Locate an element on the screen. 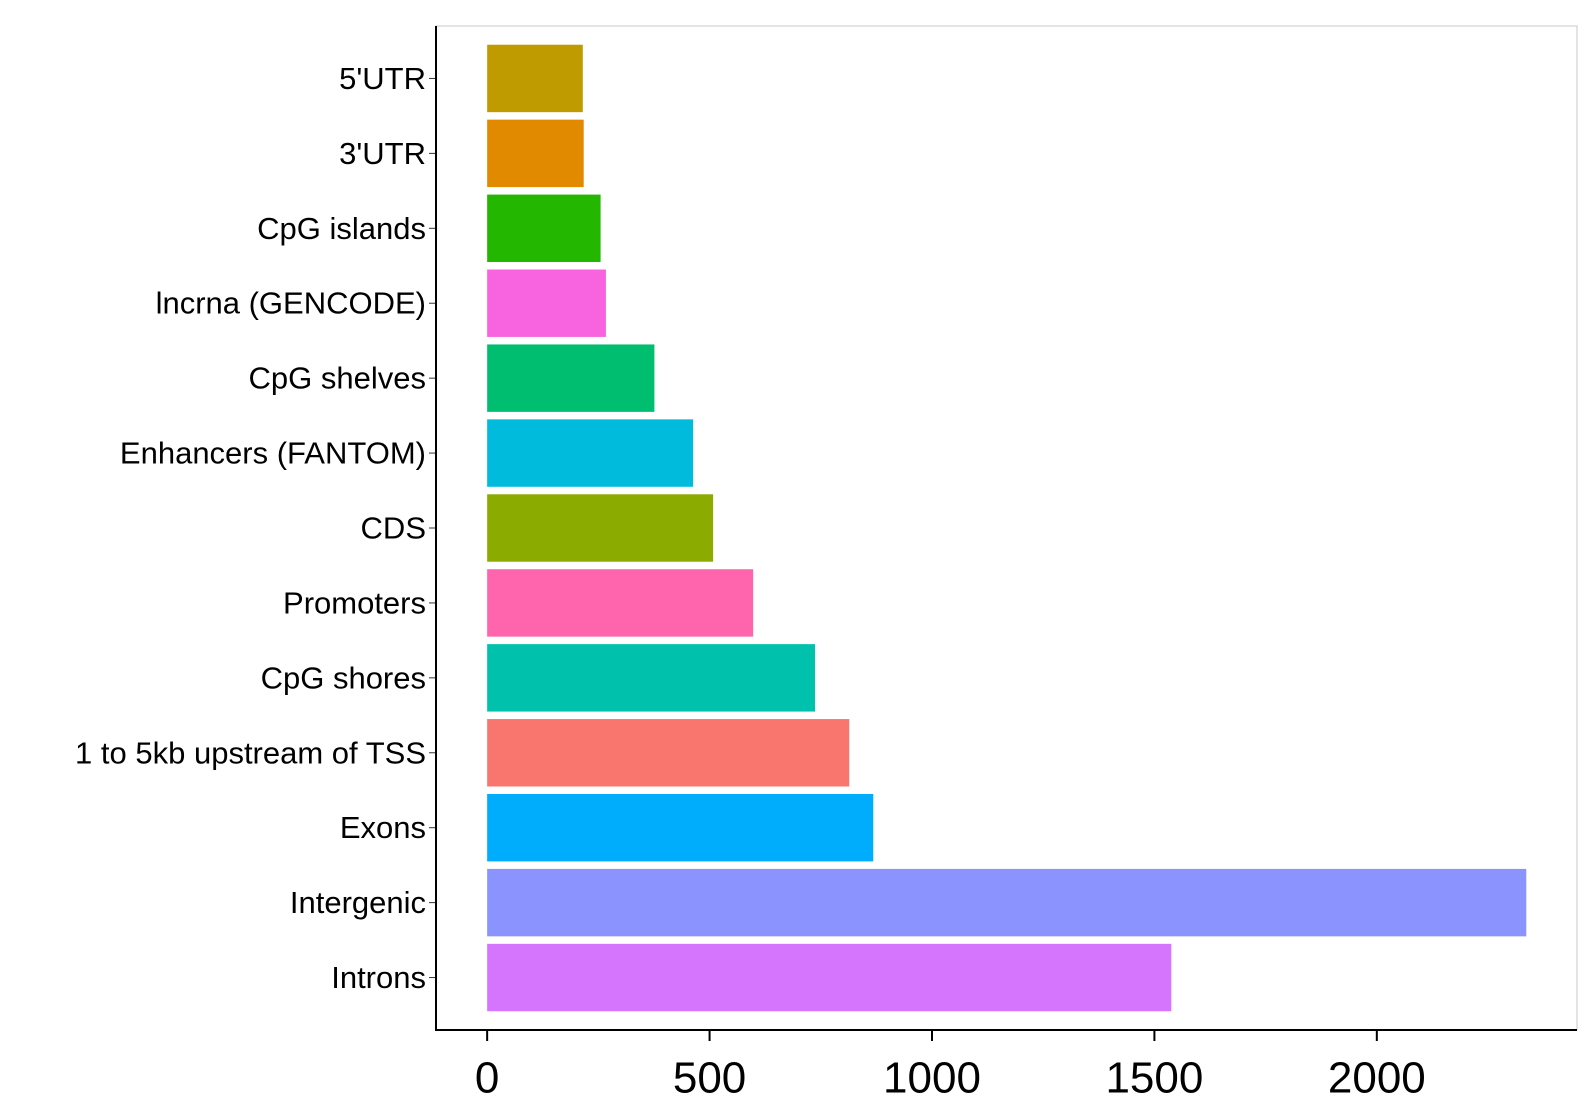 The height and width of the screenshot is (1115, 1586). x-tick-label: 500 is located at coordinates (709, 1078).